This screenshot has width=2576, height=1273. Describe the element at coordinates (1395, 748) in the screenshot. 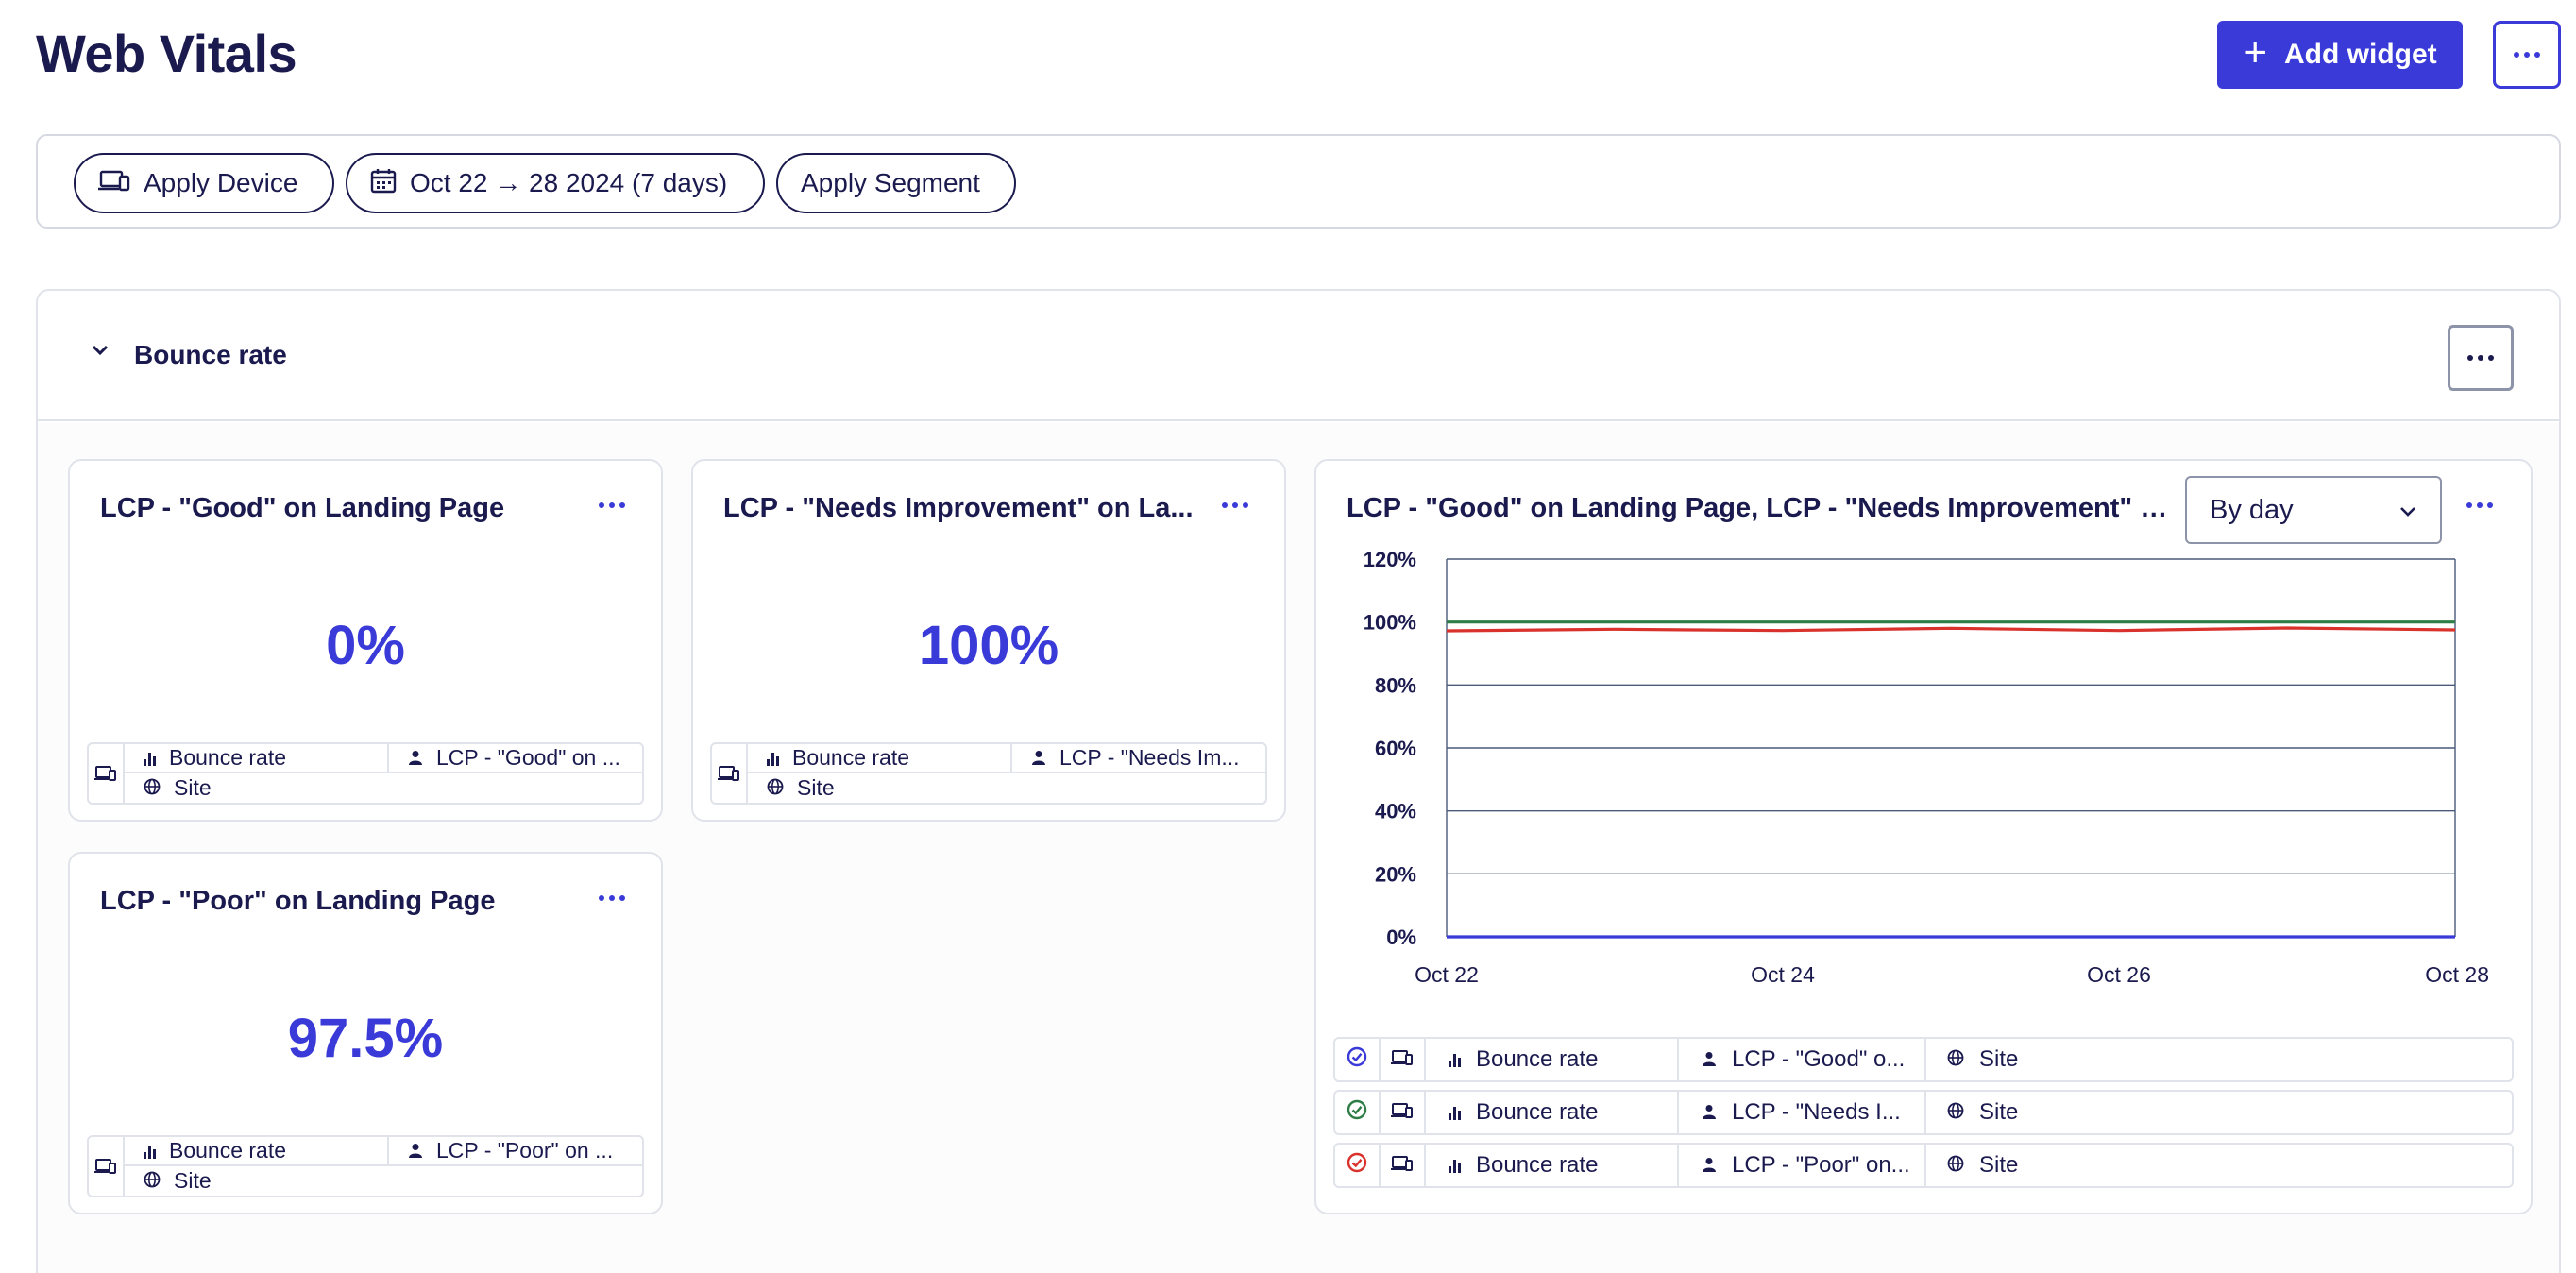

I see `y-tick-label: 60%` at that location.